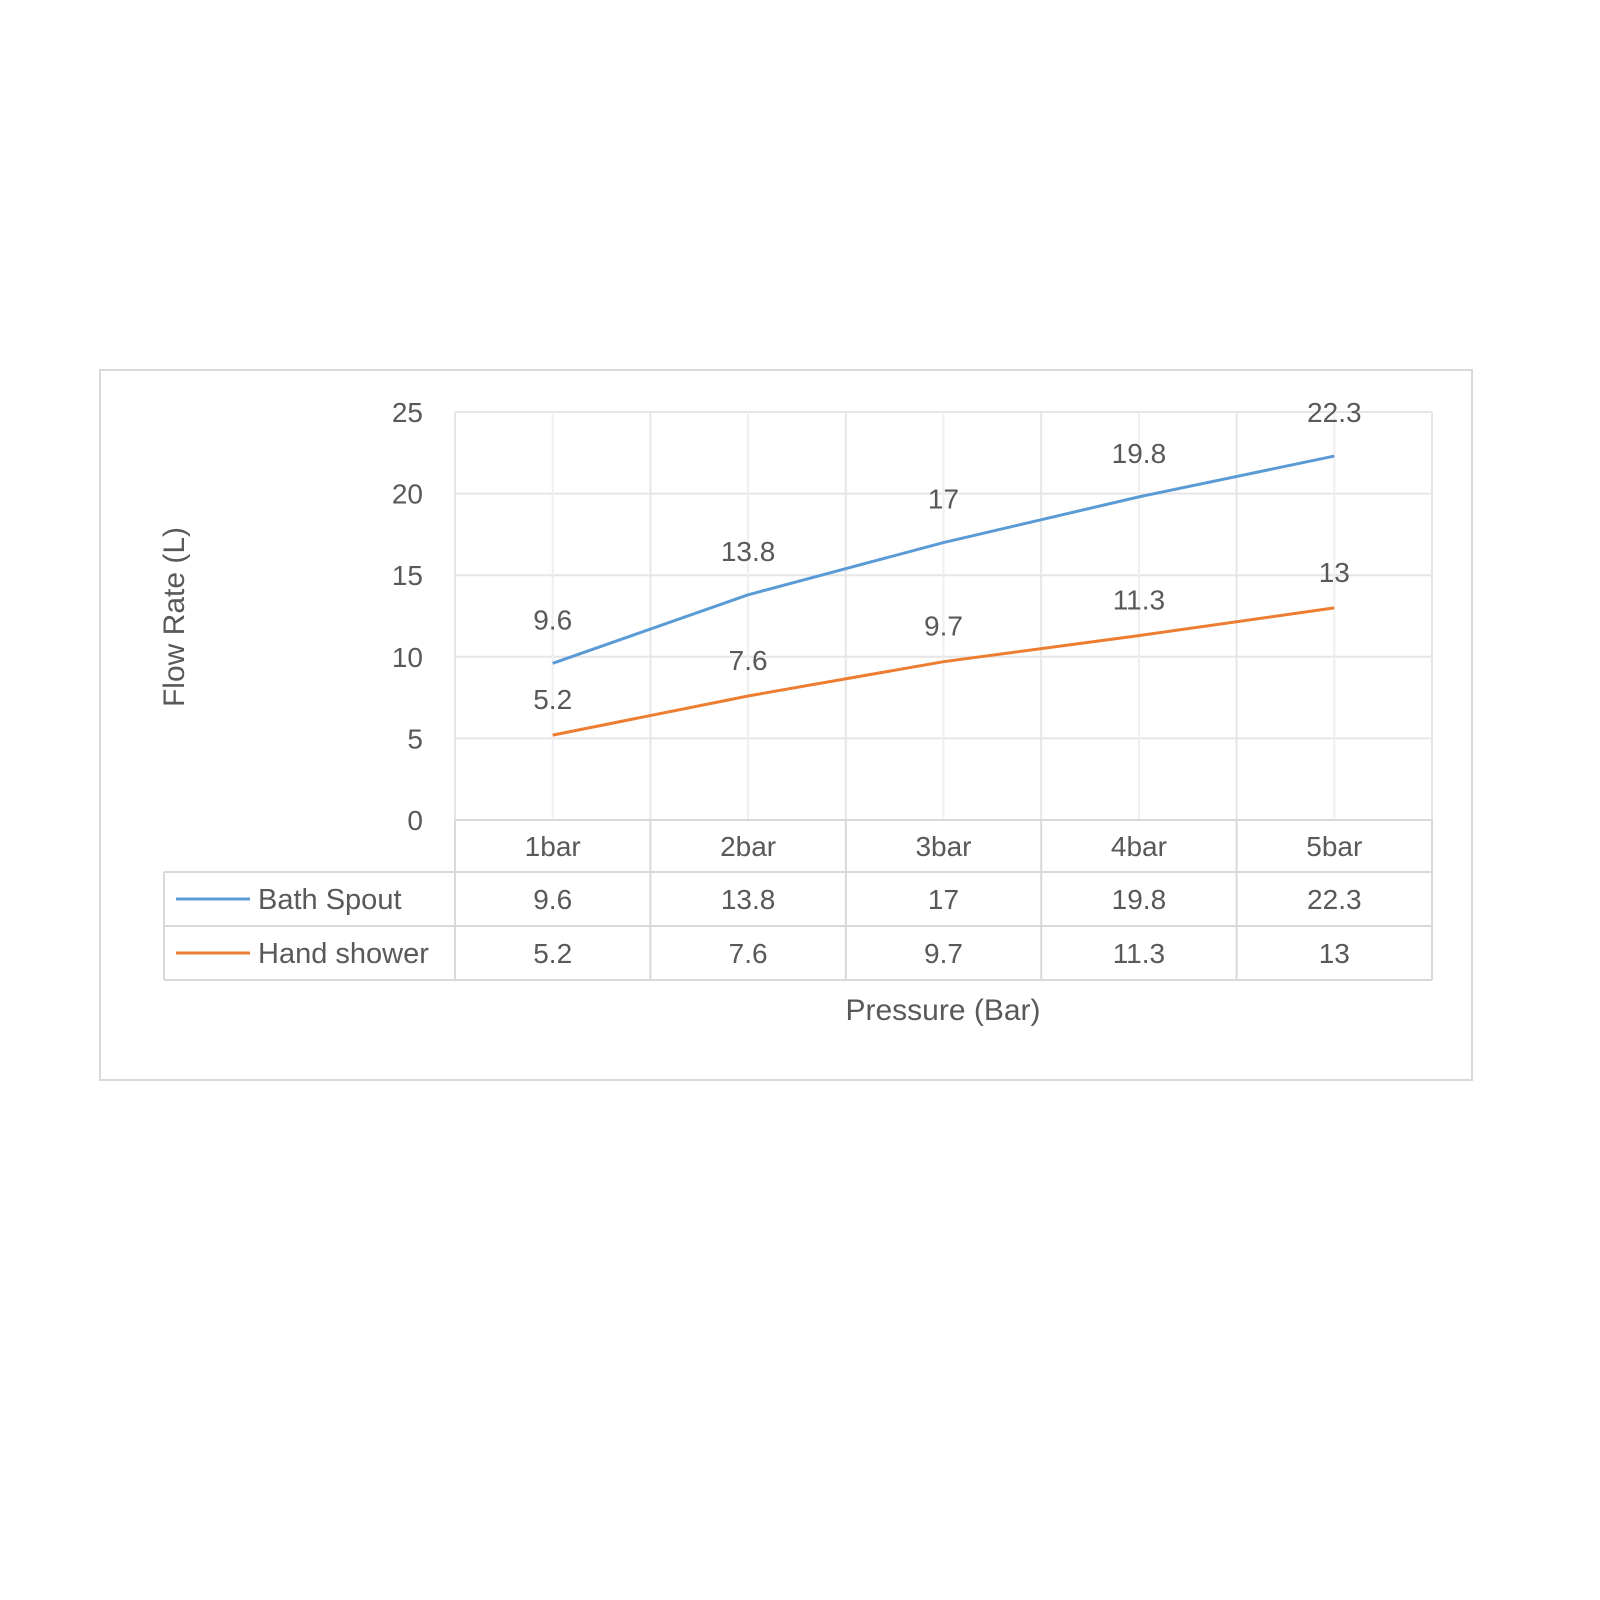 The width and height of the screenshot is (1600, 1600). What do you see at coordinates (1139, 846) in the screenshot?
I see `x-tick-label: 4bar` at bounding box center [1139, 846].